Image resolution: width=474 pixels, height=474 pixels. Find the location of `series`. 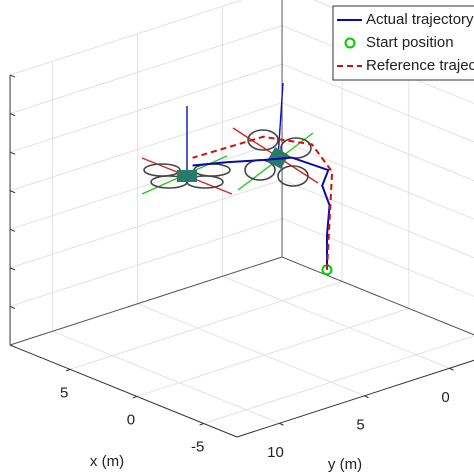

series is located at coordinates (263, 205).